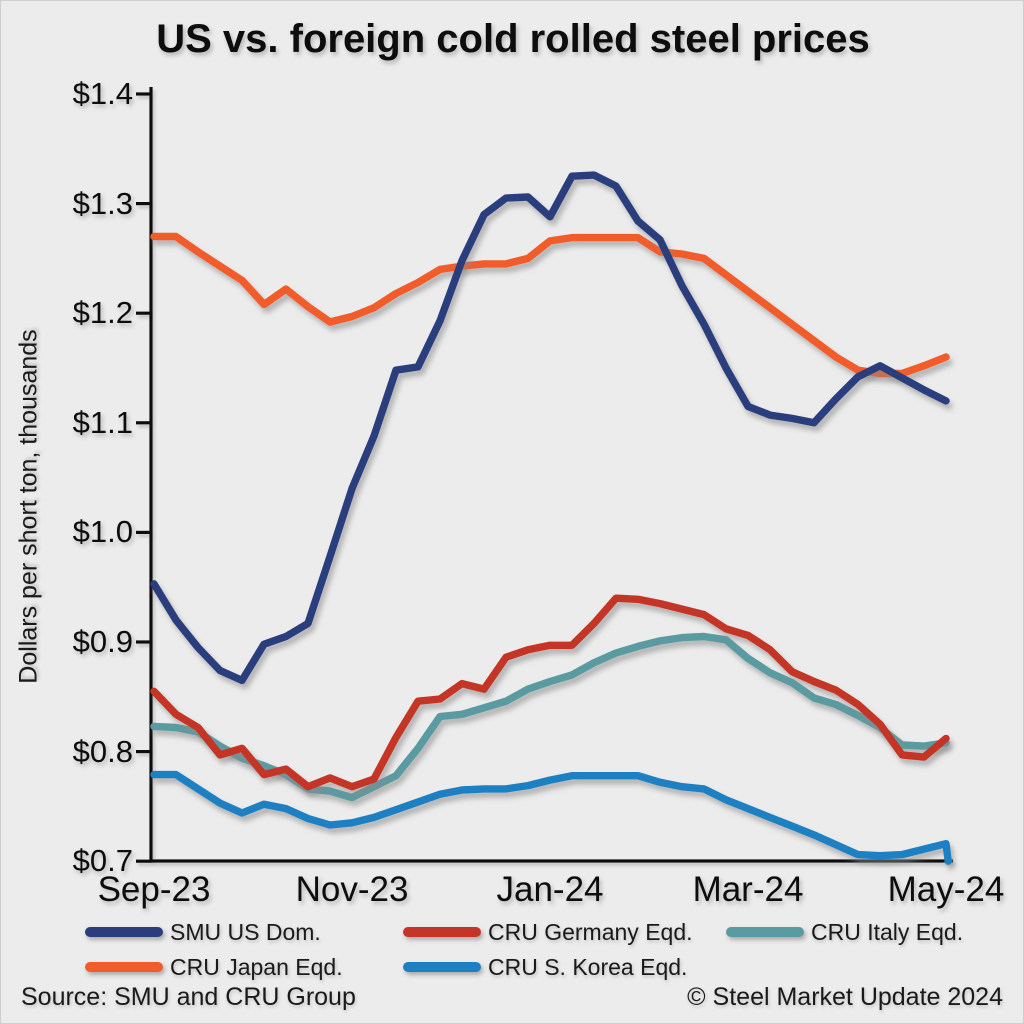  Describe the element at coordinates (102, 532) in the screenshot. I see `y-tick-label: $1.0` at that location.